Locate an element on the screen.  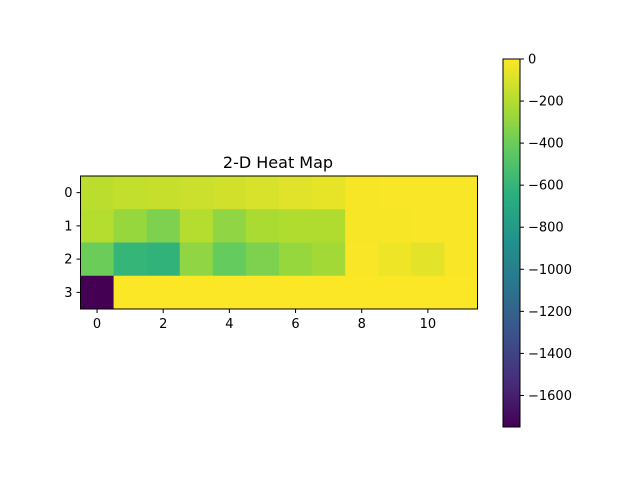
colorbar-frame is located at coordinates (511, 243).